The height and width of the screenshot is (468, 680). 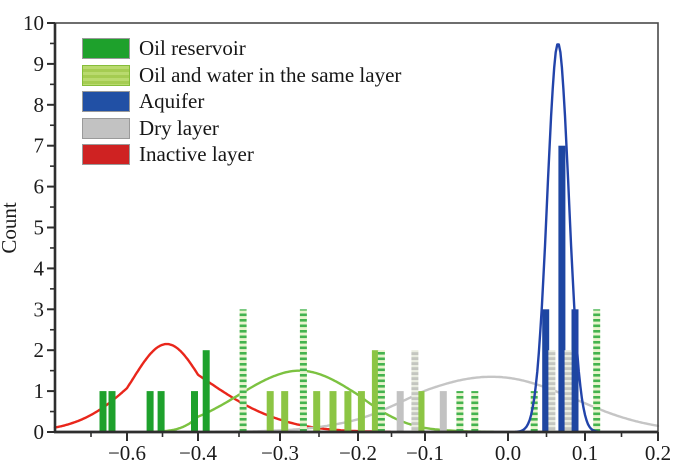 I want to click on fit-curve-aquifer, so click(x=557, y=238).